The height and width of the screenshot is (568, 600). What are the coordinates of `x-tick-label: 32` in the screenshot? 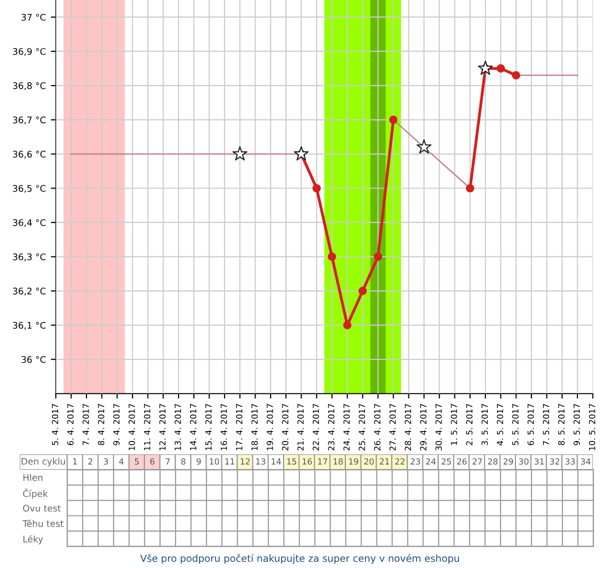 It's located at (555, 461).